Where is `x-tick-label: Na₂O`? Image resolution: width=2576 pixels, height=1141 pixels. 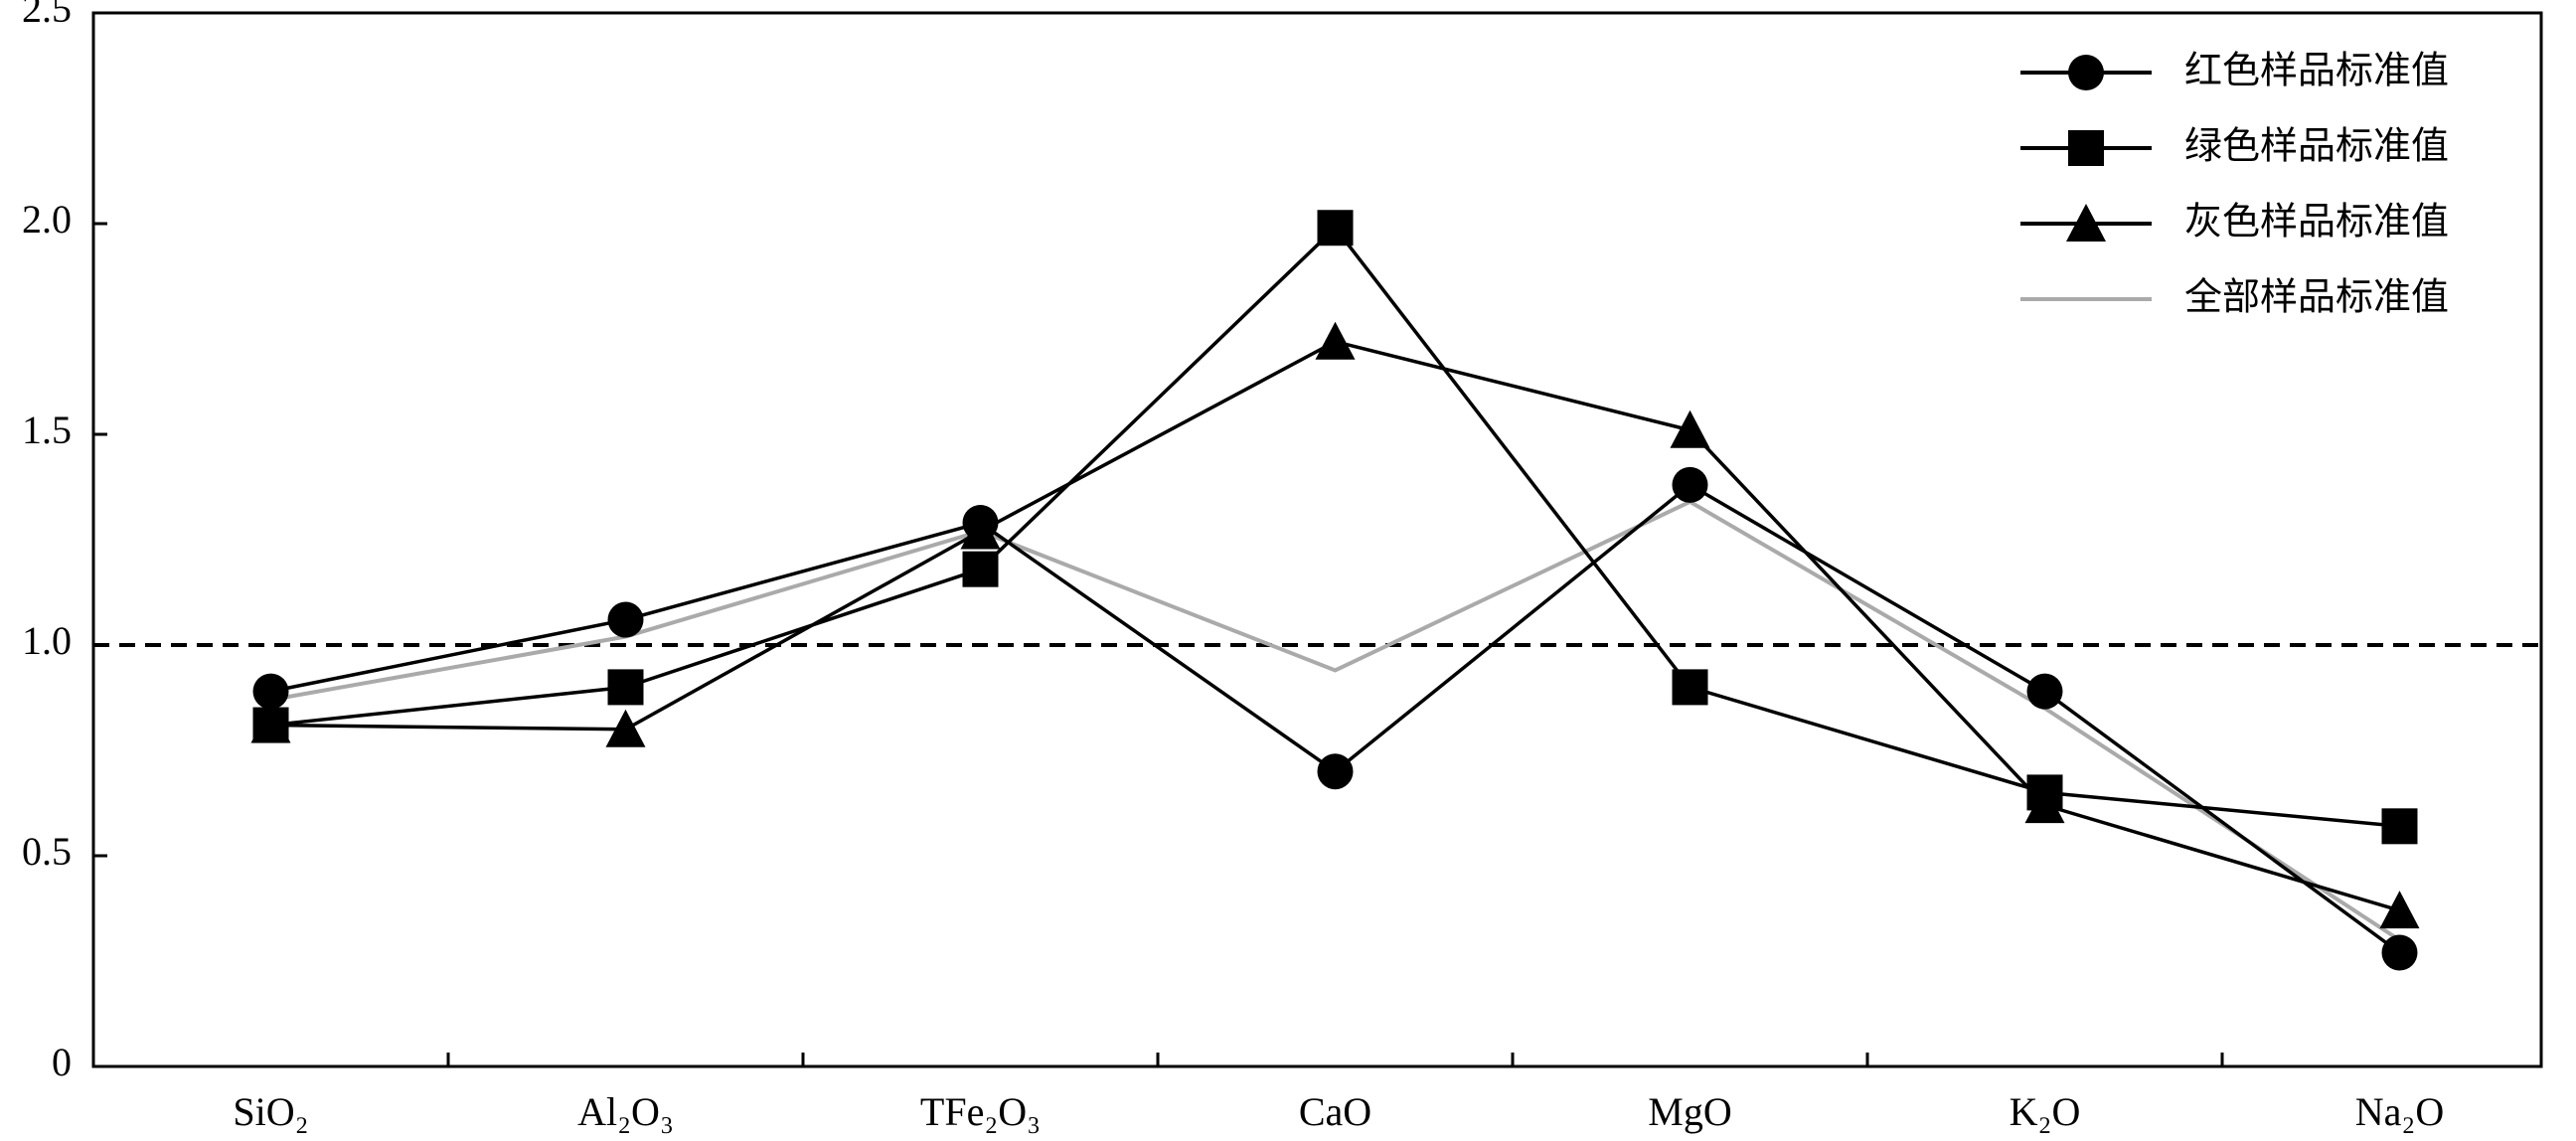
x-tick-label: Na₂O is located at coordinates (2399, 1111).